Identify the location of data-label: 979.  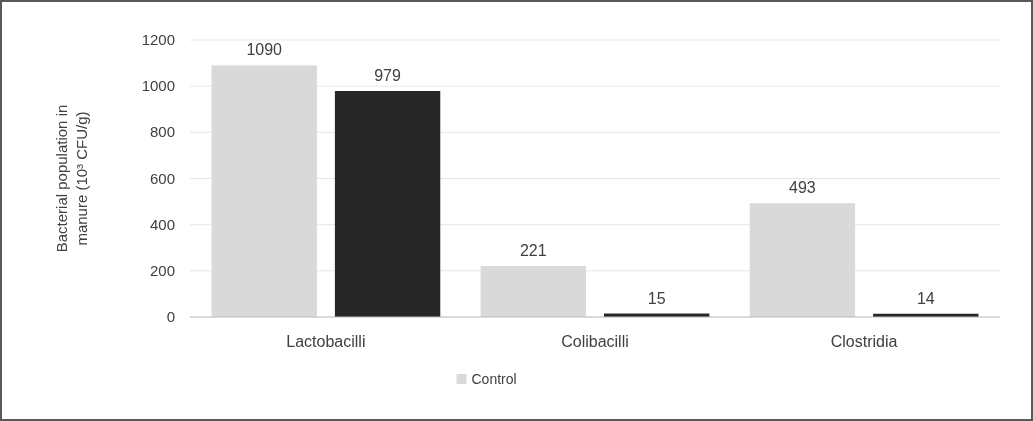
(388, 76).